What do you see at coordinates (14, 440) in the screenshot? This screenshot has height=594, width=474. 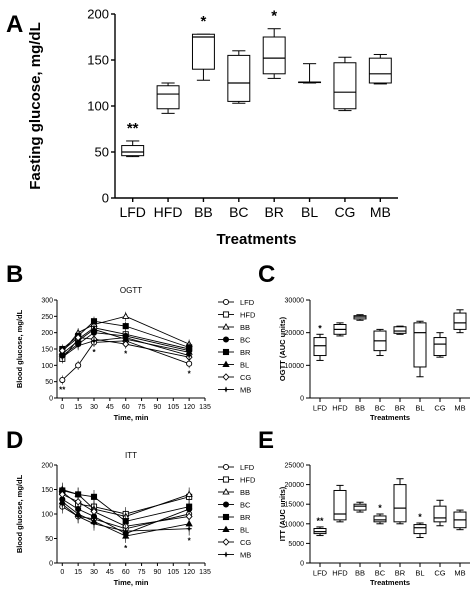 I see `panel-label-d: D` at bounding box center [14, 440].